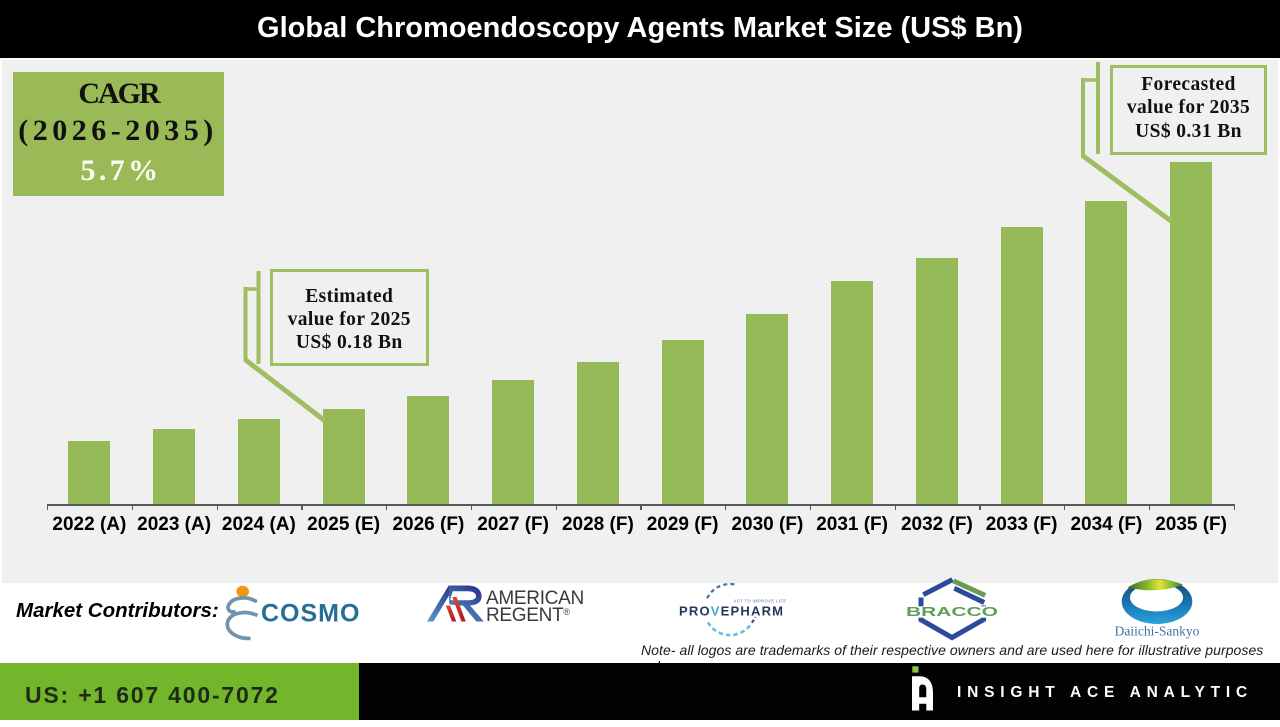  Describe the element at coordinates (952, 611) in the screenshot. I see `svg-text: BRACCO` at that location.